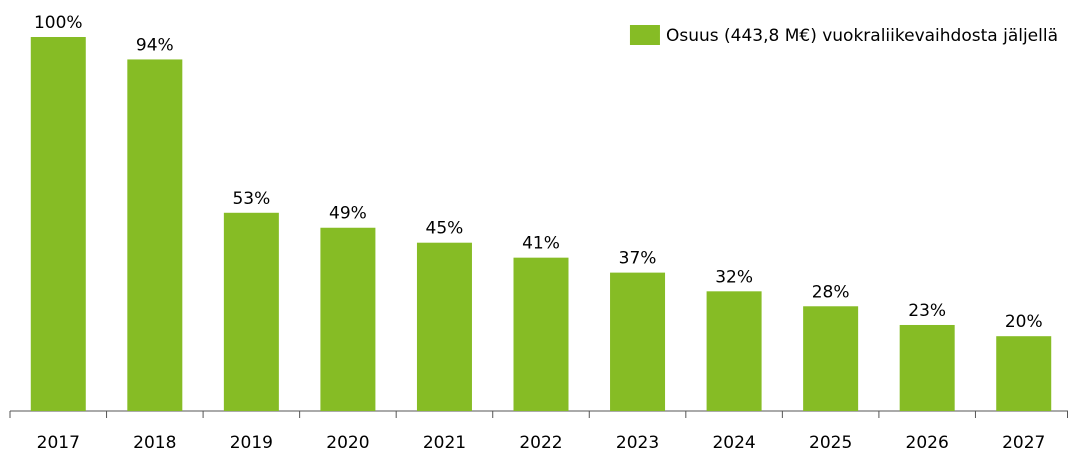 The image size is (1068, 455). What do you see at coordinates (445, 229) in the screenshot?
I see `data-label: 45%` at bounding box center [445, 229].